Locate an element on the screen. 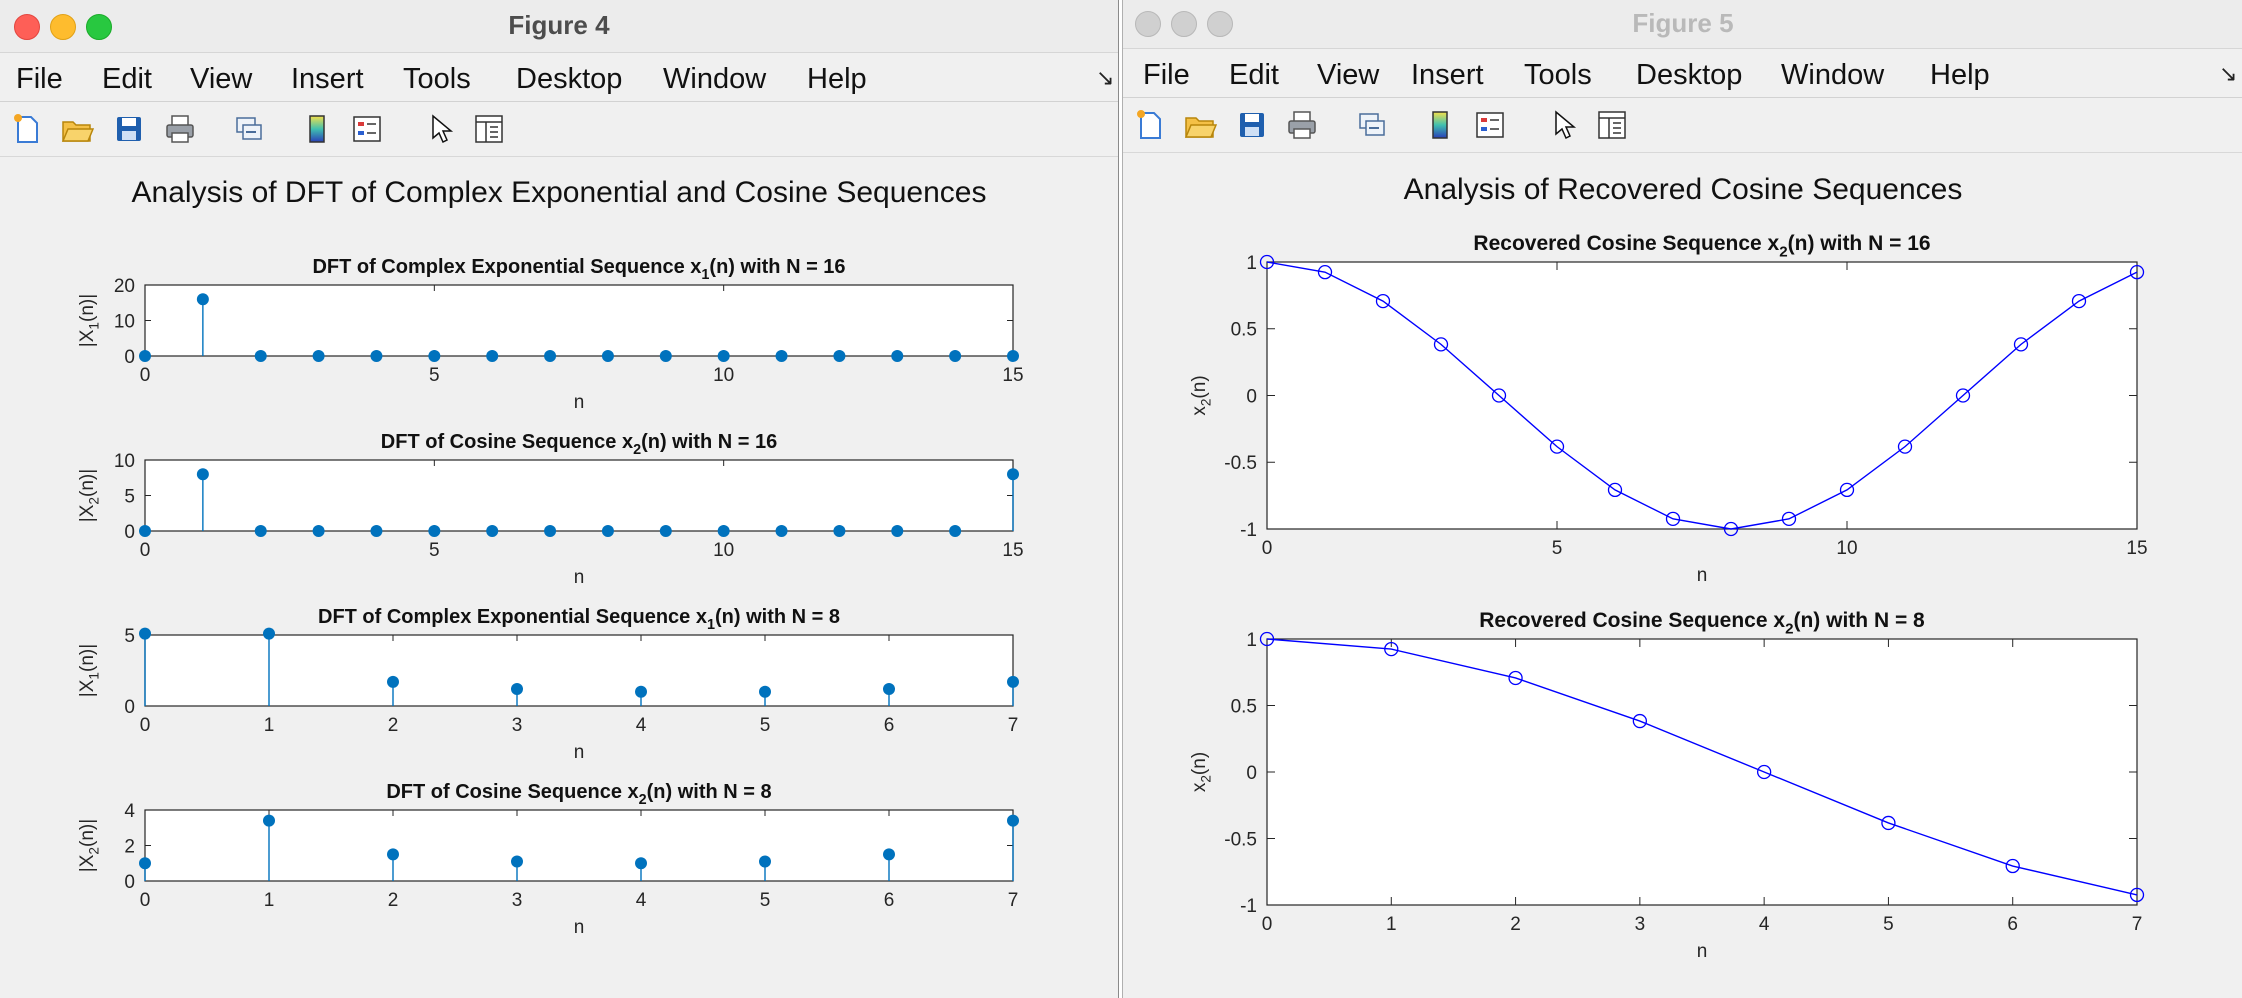 This screenshot has height=998, width=2242. minimize-window-button is located at coordinates (1184, 24).